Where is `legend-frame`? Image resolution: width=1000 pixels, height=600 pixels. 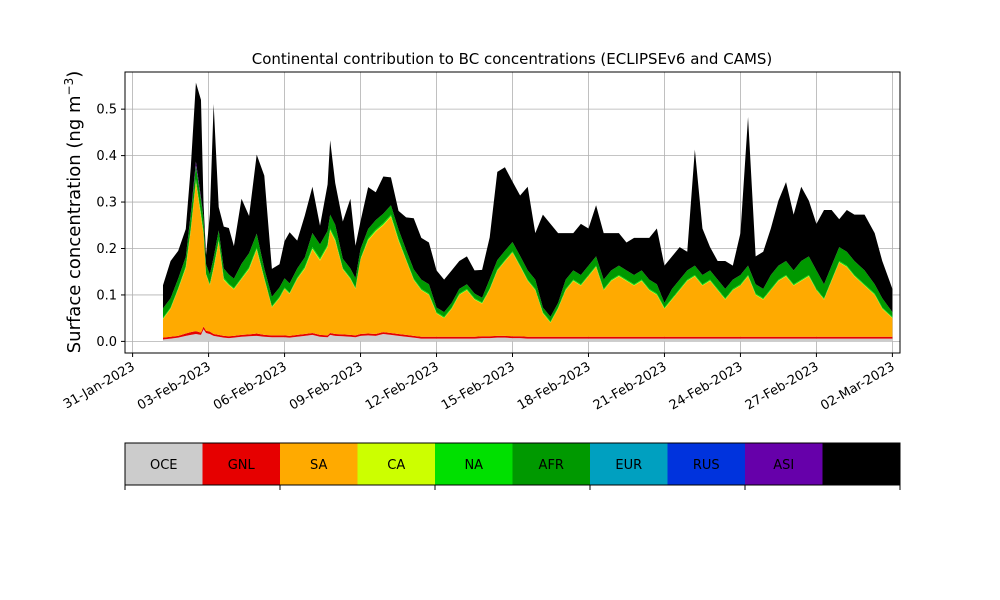
legend-frame is located at coordinates (512, 464).